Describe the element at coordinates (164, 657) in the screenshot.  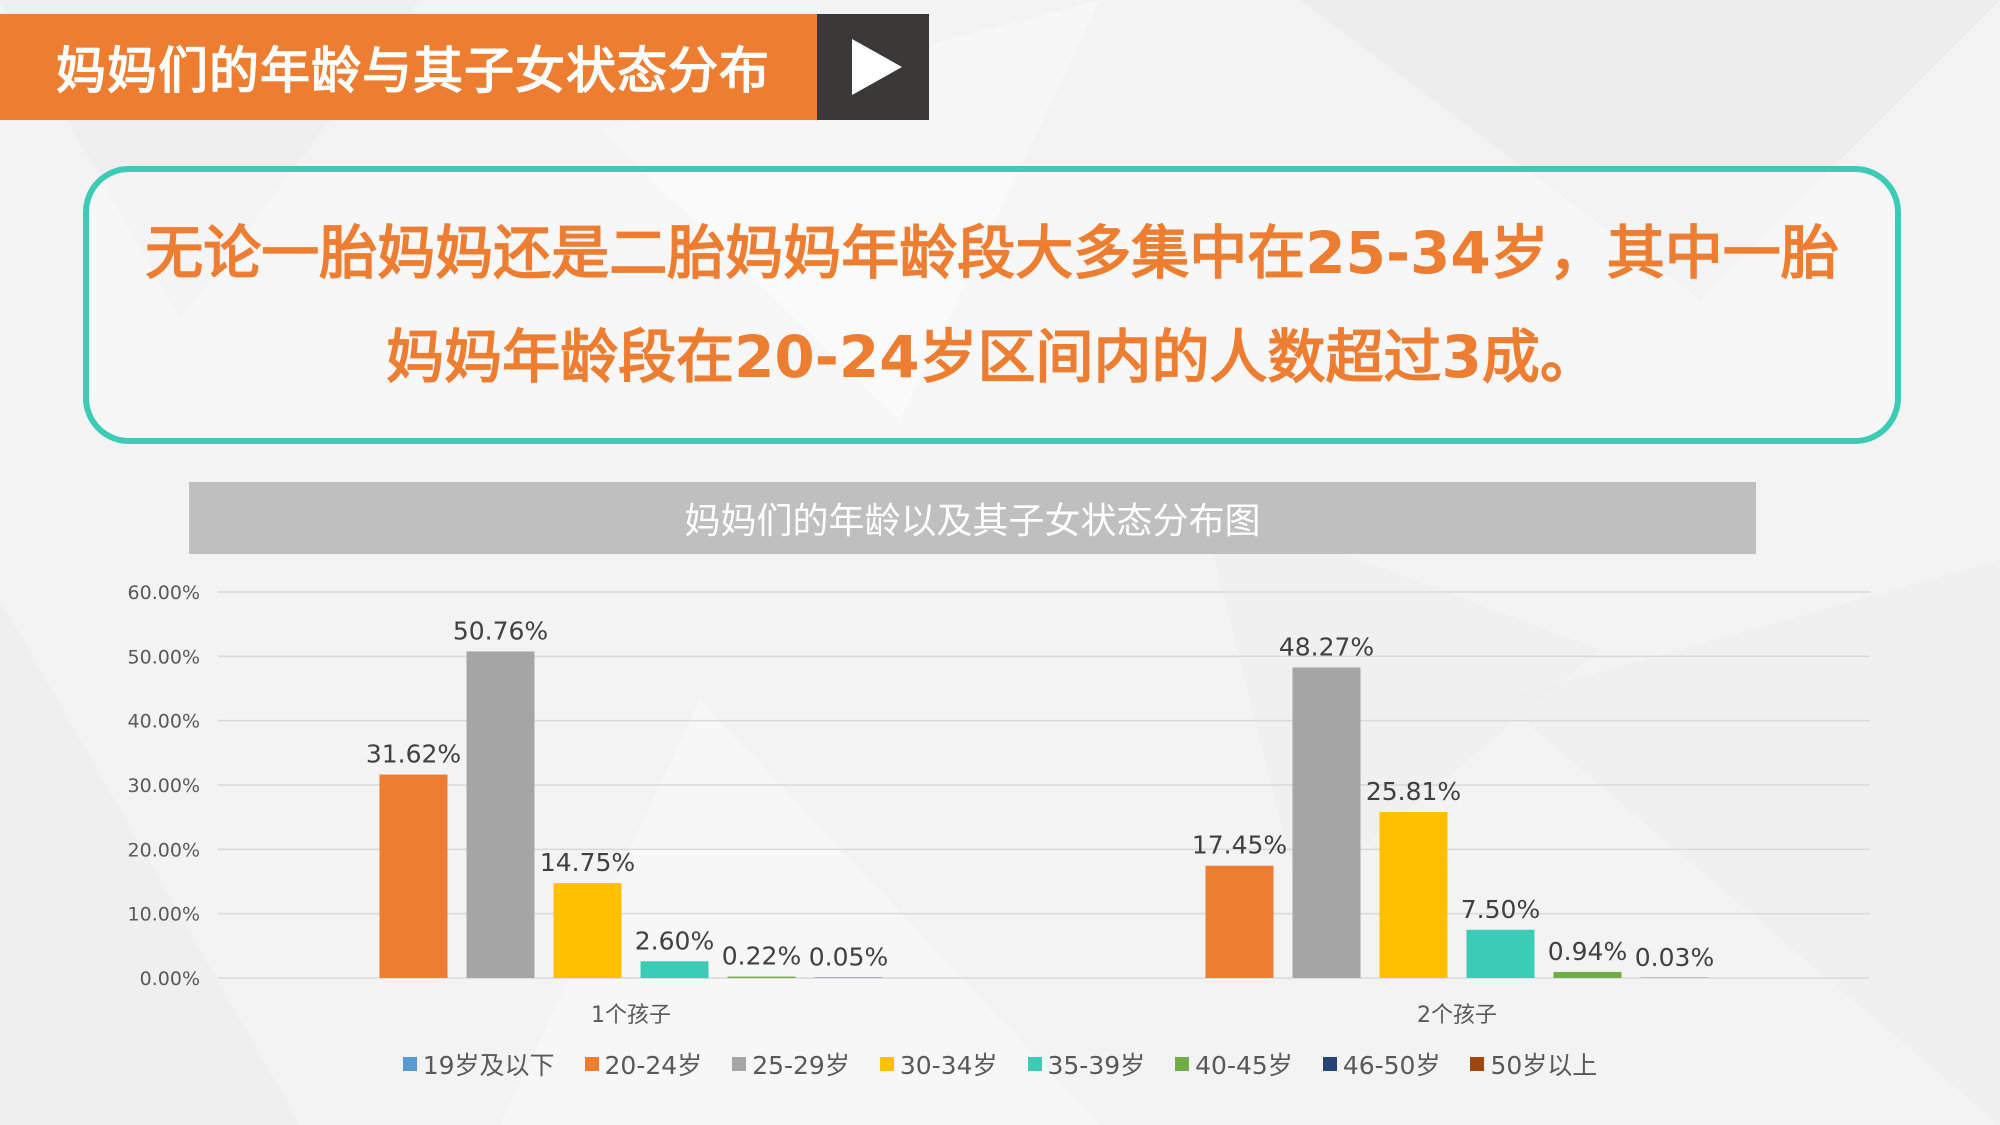
I see `y-tick-label: 50.00%` at that location.